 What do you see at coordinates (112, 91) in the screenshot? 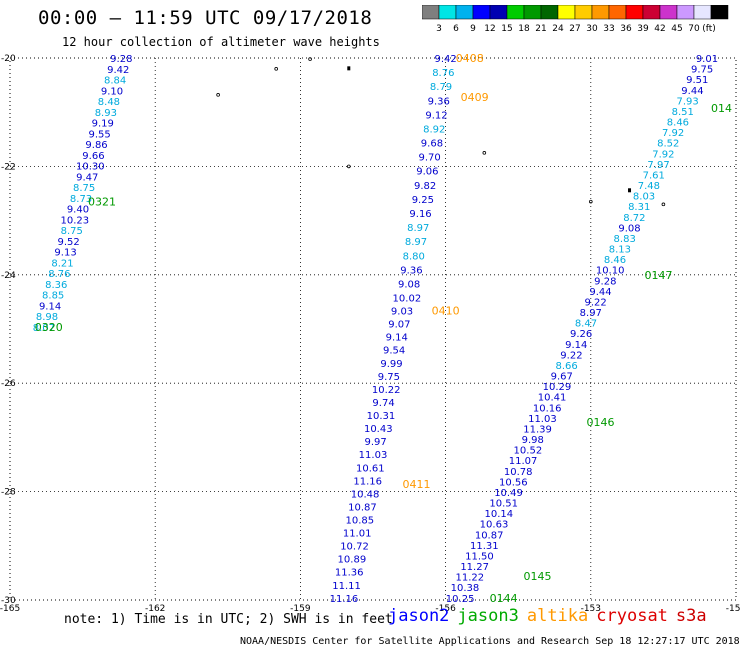
I see `wave-height-value: 9.10` at bounding box center [112, 91].